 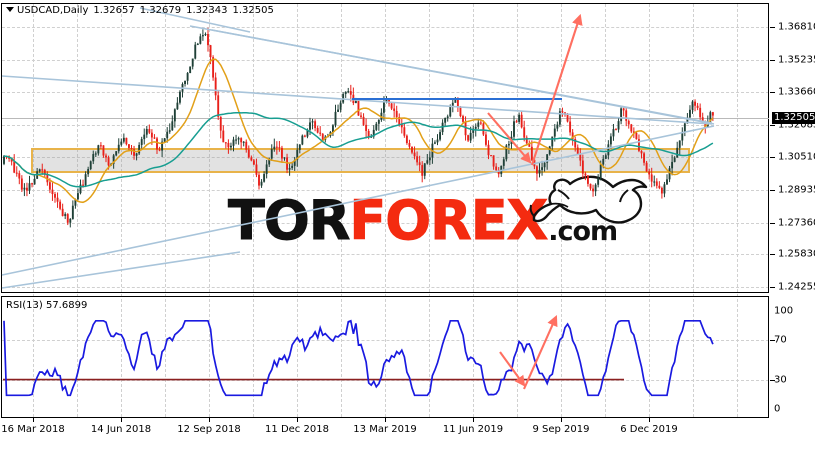 What do you see at coordinates (195, 20) in the screenshot?
I see `upper-channel-line-left` at bounding box center [195, 20].